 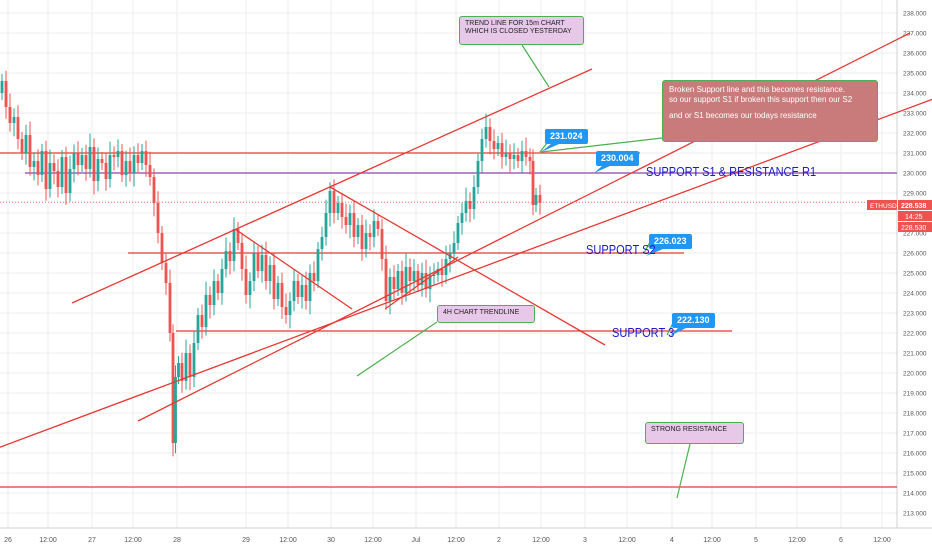 What do you see at coordinates (672, 540) in the screenshot?
I see `x-tick-label: 4` at bounding box center [672, 540].